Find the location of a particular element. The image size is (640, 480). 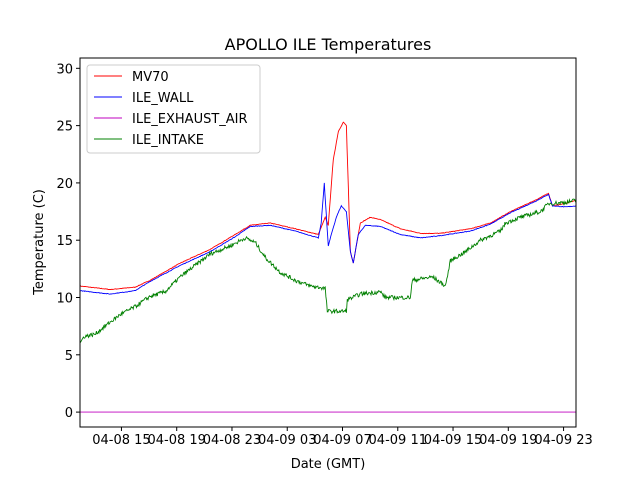

y-tick-label: 0 is located at coordinates (69, 413).